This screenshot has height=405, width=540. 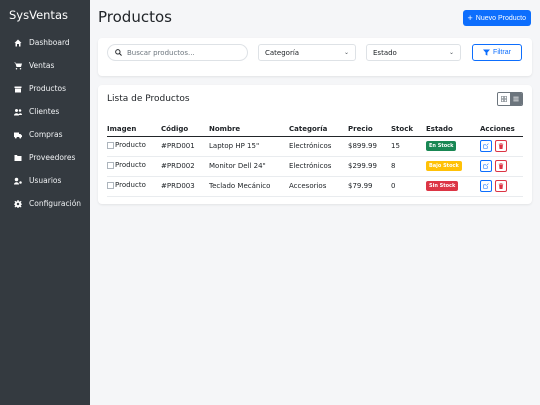 I want to click on status-select-value: Estado, so click(x=385, y=52).